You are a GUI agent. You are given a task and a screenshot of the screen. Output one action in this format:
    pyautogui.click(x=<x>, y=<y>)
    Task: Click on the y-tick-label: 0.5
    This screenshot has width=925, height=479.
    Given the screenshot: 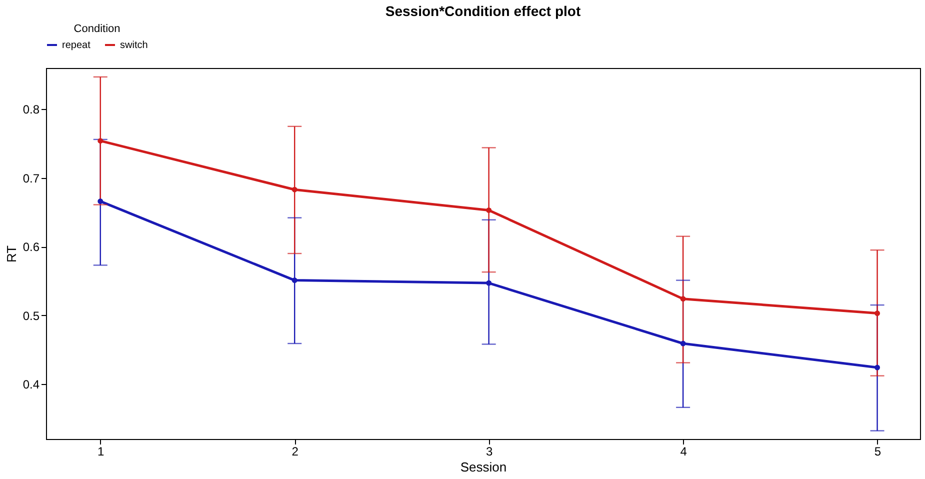 What is the action you would take?
    pyautogui.click(x=31, y=315)
    